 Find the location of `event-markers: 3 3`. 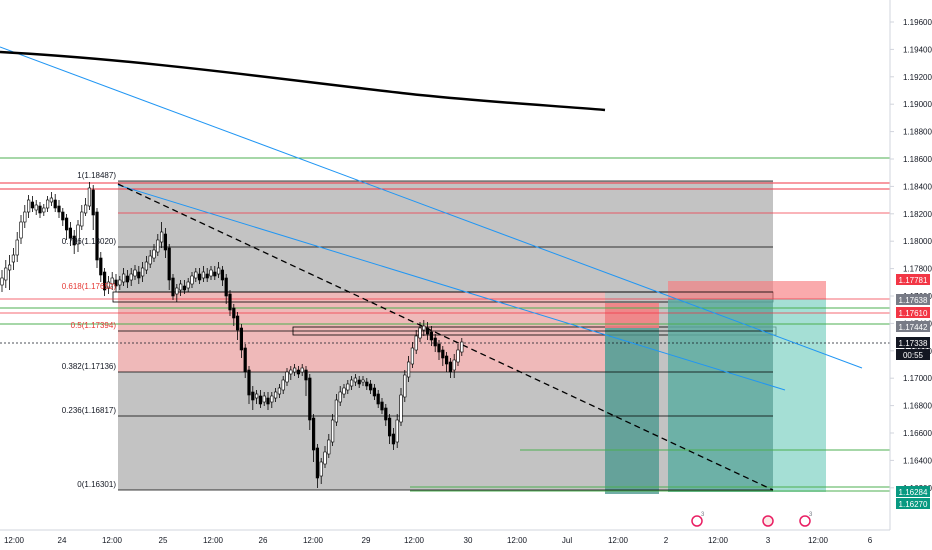

event-markers: 3 3 is located at coordinates (752, 519).